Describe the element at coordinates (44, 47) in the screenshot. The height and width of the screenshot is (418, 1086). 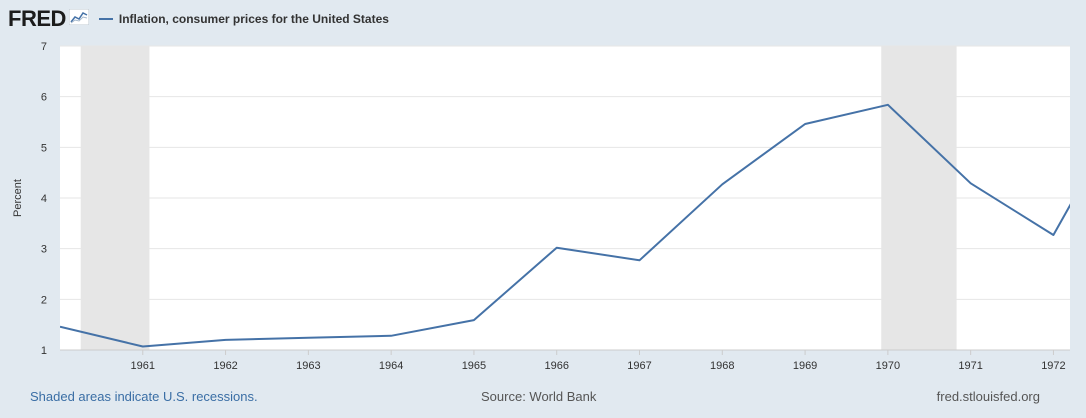
I see `y-tick-label-7: 7` at that location.